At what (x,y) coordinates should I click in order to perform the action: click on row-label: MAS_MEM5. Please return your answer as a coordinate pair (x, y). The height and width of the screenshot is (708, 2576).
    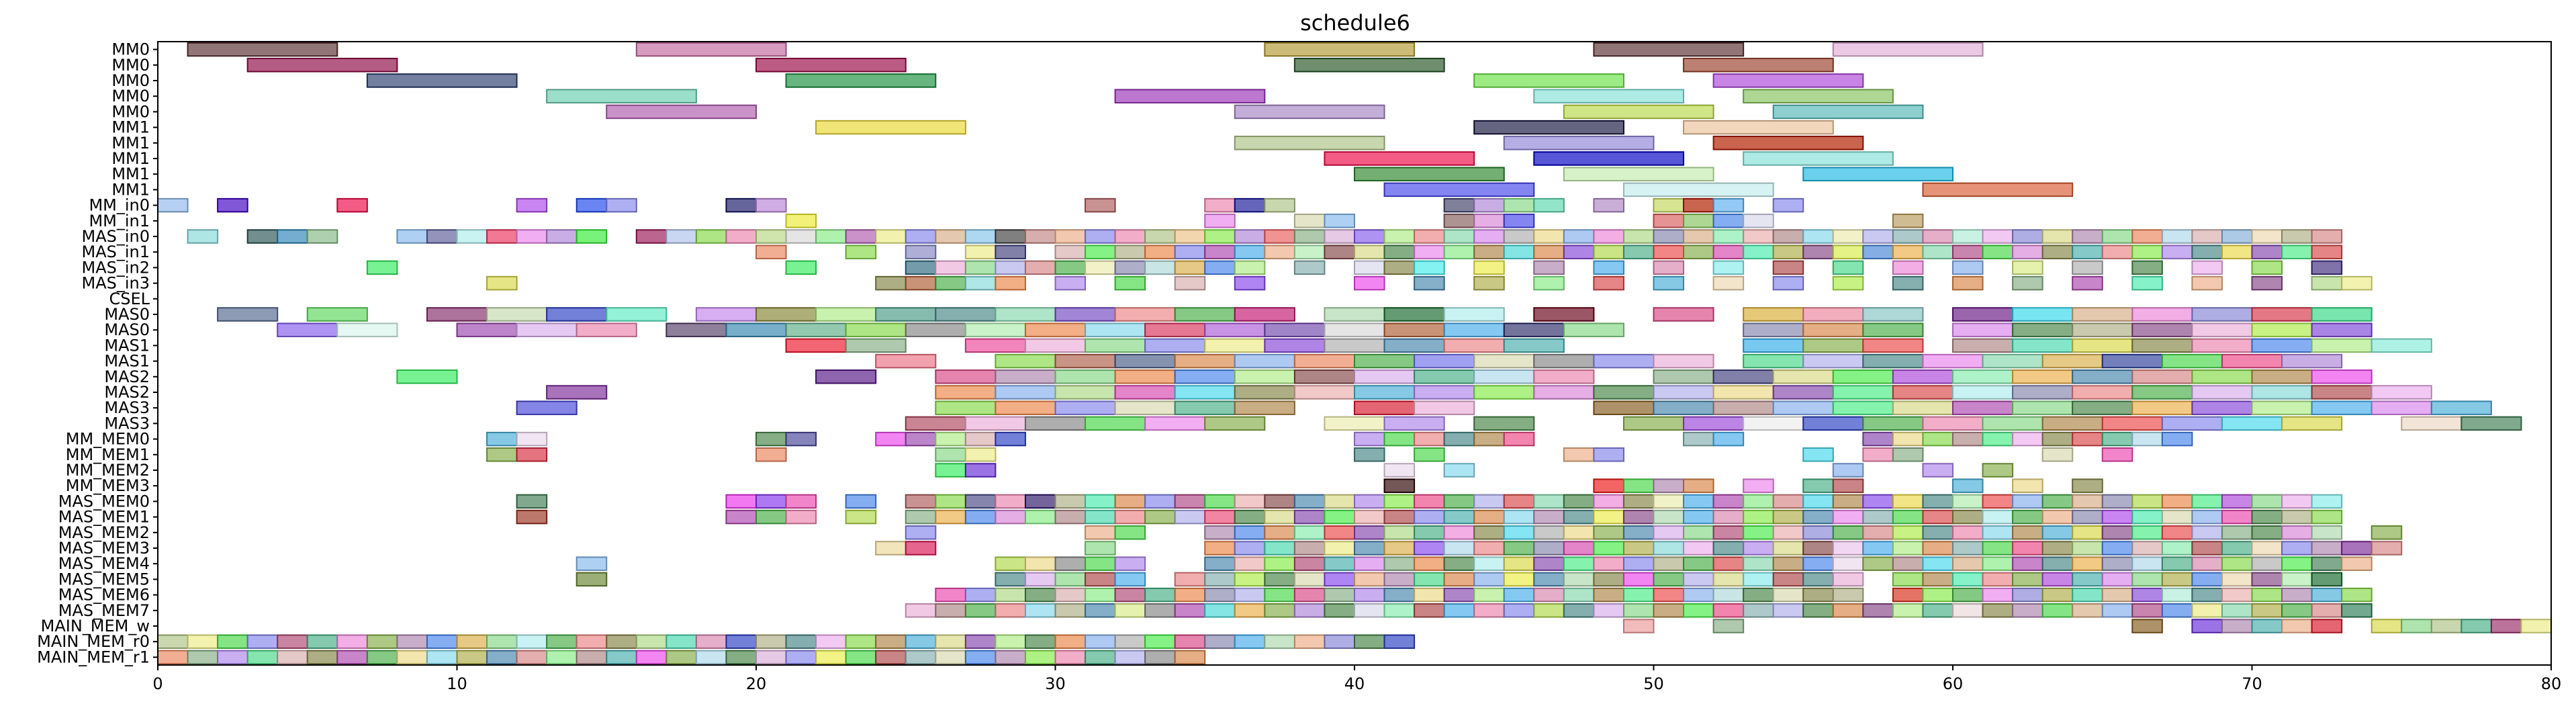
    Looking at the image, I should click on (104, 579).